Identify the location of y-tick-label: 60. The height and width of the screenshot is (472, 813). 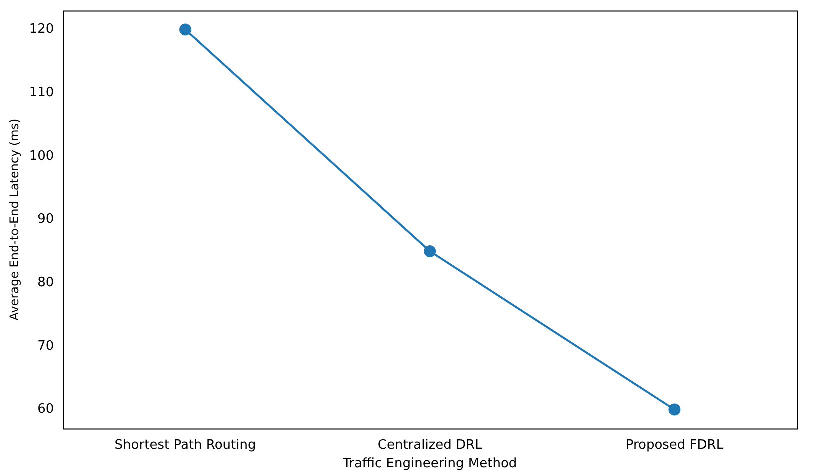
(46, 410).